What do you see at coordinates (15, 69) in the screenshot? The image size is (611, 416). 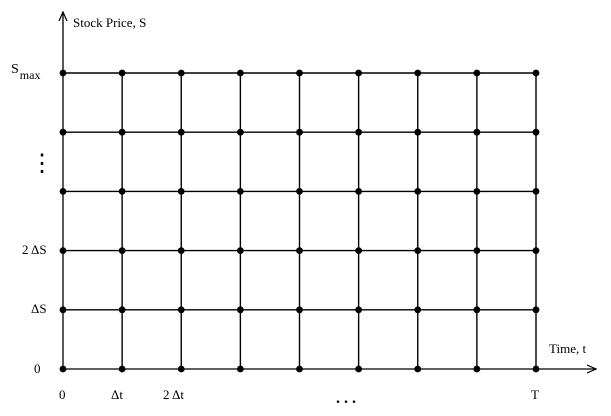 I see `s-max-base: S` at bounding box center [15, 69].